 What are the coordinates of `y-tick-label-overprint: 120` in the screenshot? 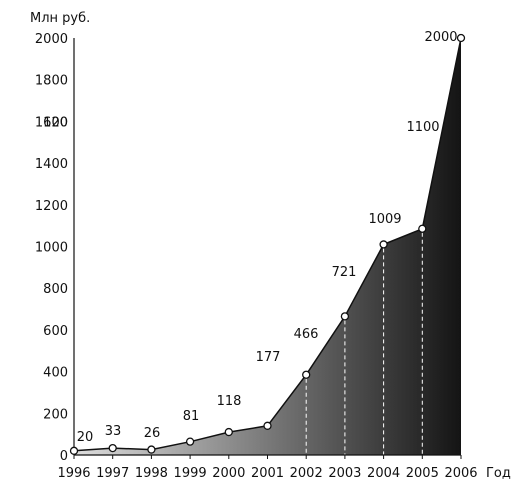 It's located at (55, 122).